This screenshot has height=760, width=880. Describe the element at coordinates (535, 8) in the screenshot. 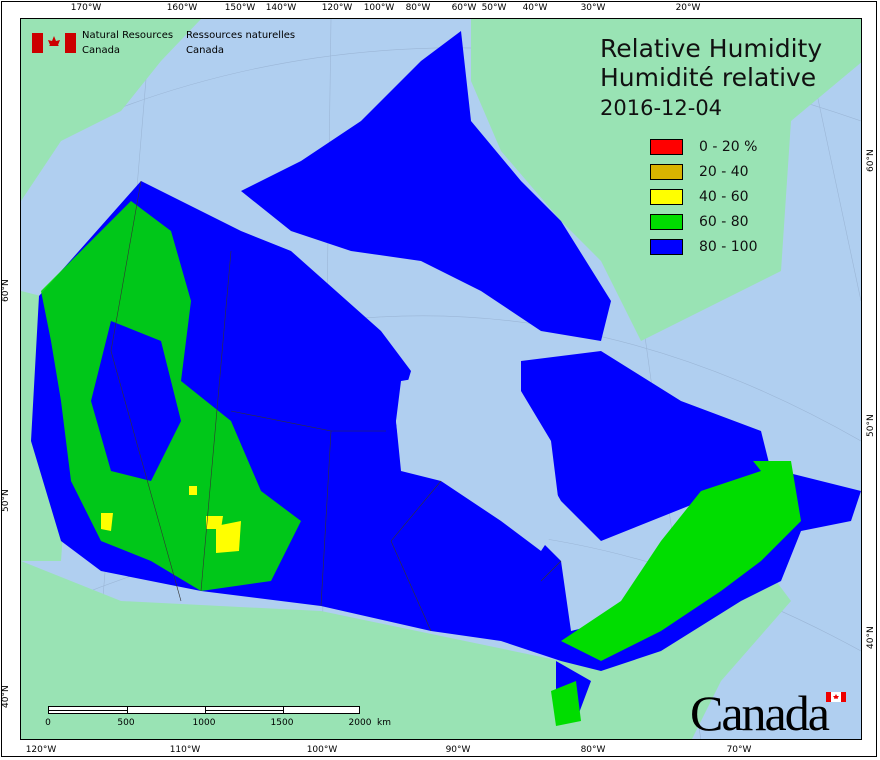

I see `lon-tick-top: 40°W` at that location.